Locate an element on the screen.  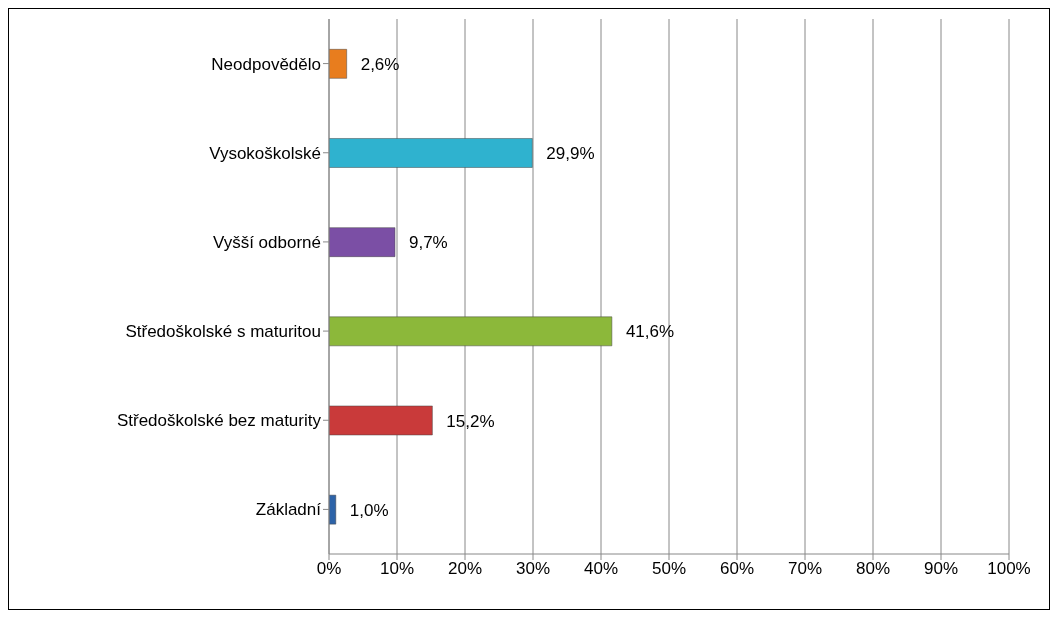
x-tick-label: 80% is located at coordinates (873, 569).